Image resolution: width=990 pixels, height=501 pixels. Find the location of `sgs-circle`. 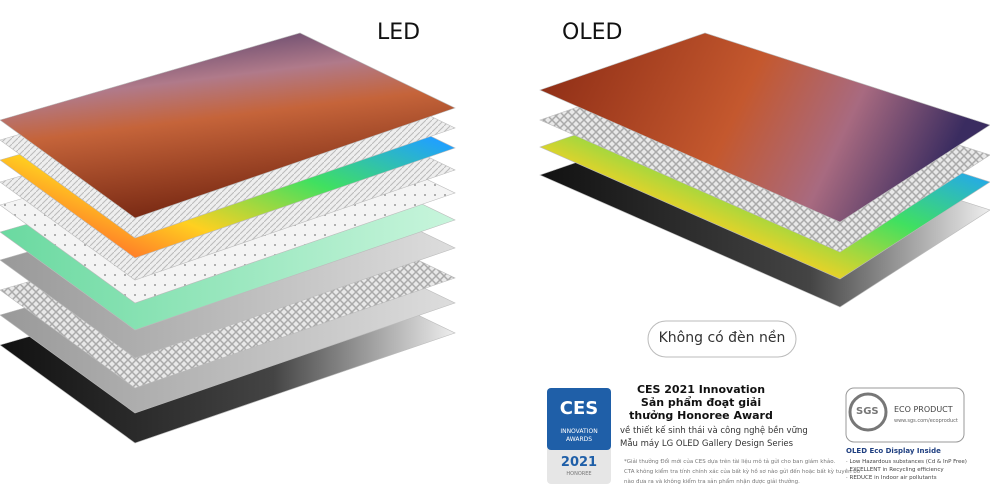

sgs-circle is located at coordinates (868, 412).